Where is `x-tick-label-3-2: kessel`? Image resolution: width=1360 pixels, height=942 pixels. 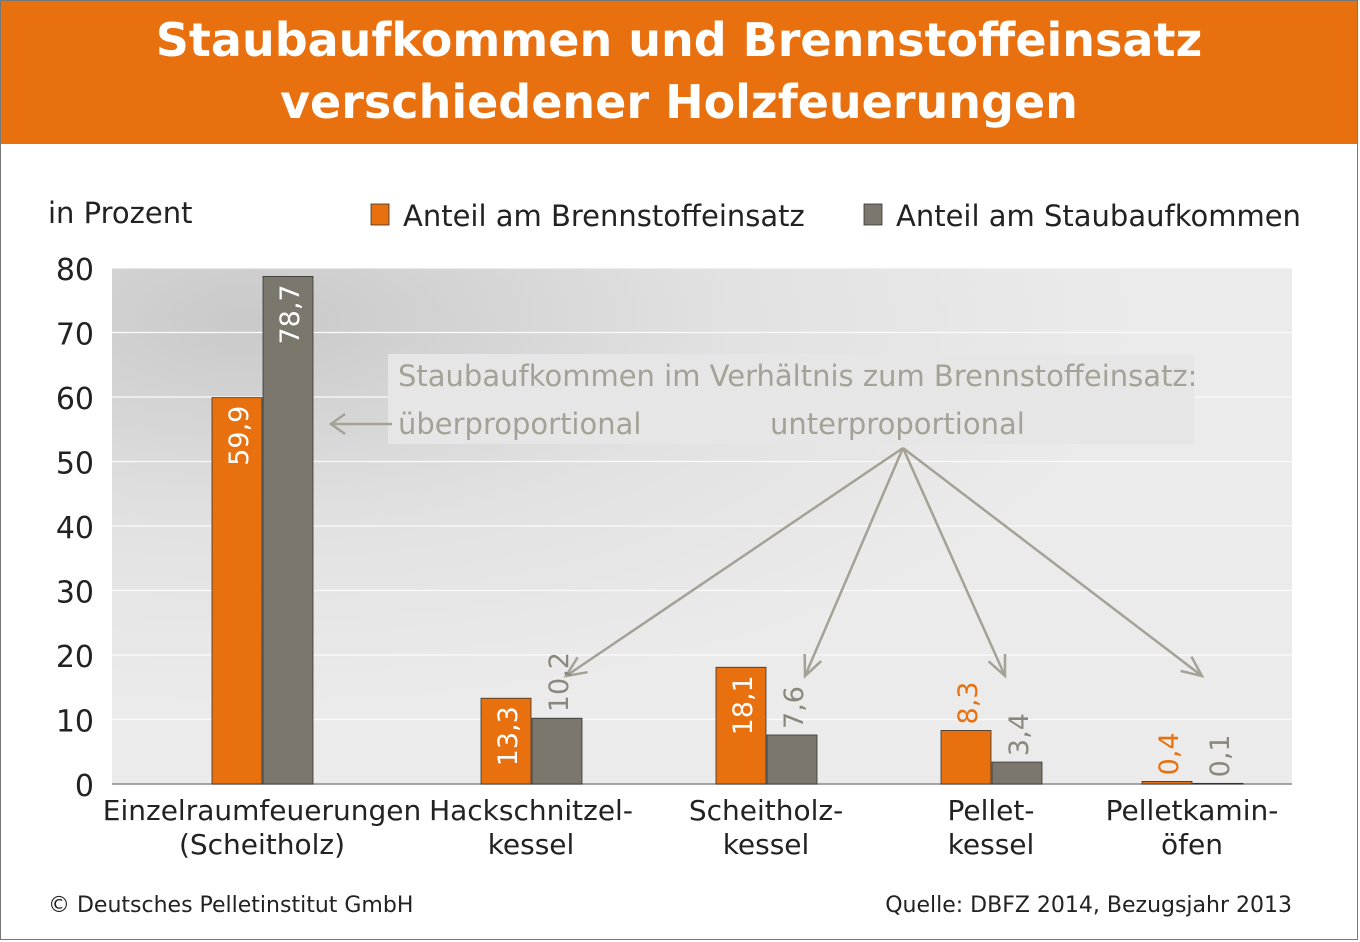 x-tick-label-3-2: kessel is located at coordinates (766, 844).